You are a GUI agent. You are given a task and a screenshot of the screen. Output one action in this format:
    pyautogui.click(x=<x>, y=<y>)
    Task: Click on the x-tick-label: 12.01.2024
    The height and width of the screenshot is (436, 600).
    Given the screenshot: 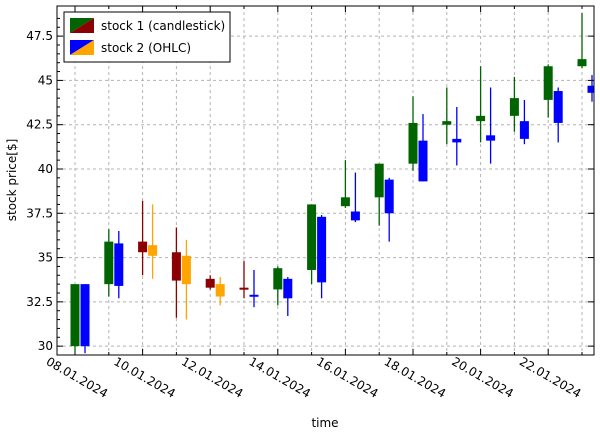 What is the action you would take?
    pyautogui.click(x=212, y=377)
    